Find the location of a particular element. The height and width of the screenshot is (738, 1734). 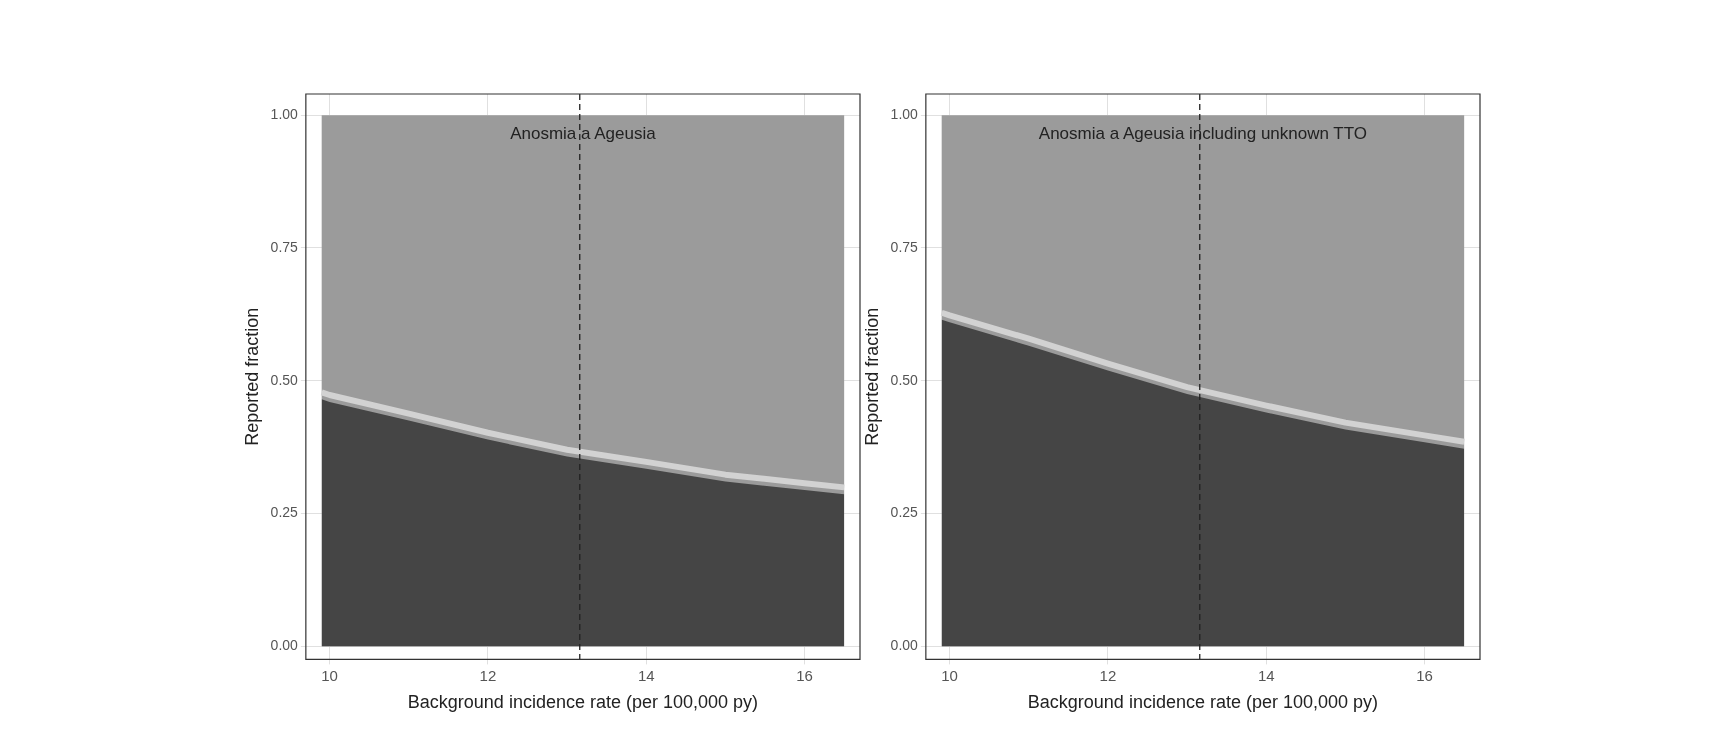

text: Anosmia a Ageusia is located at coordinates (583, 133).